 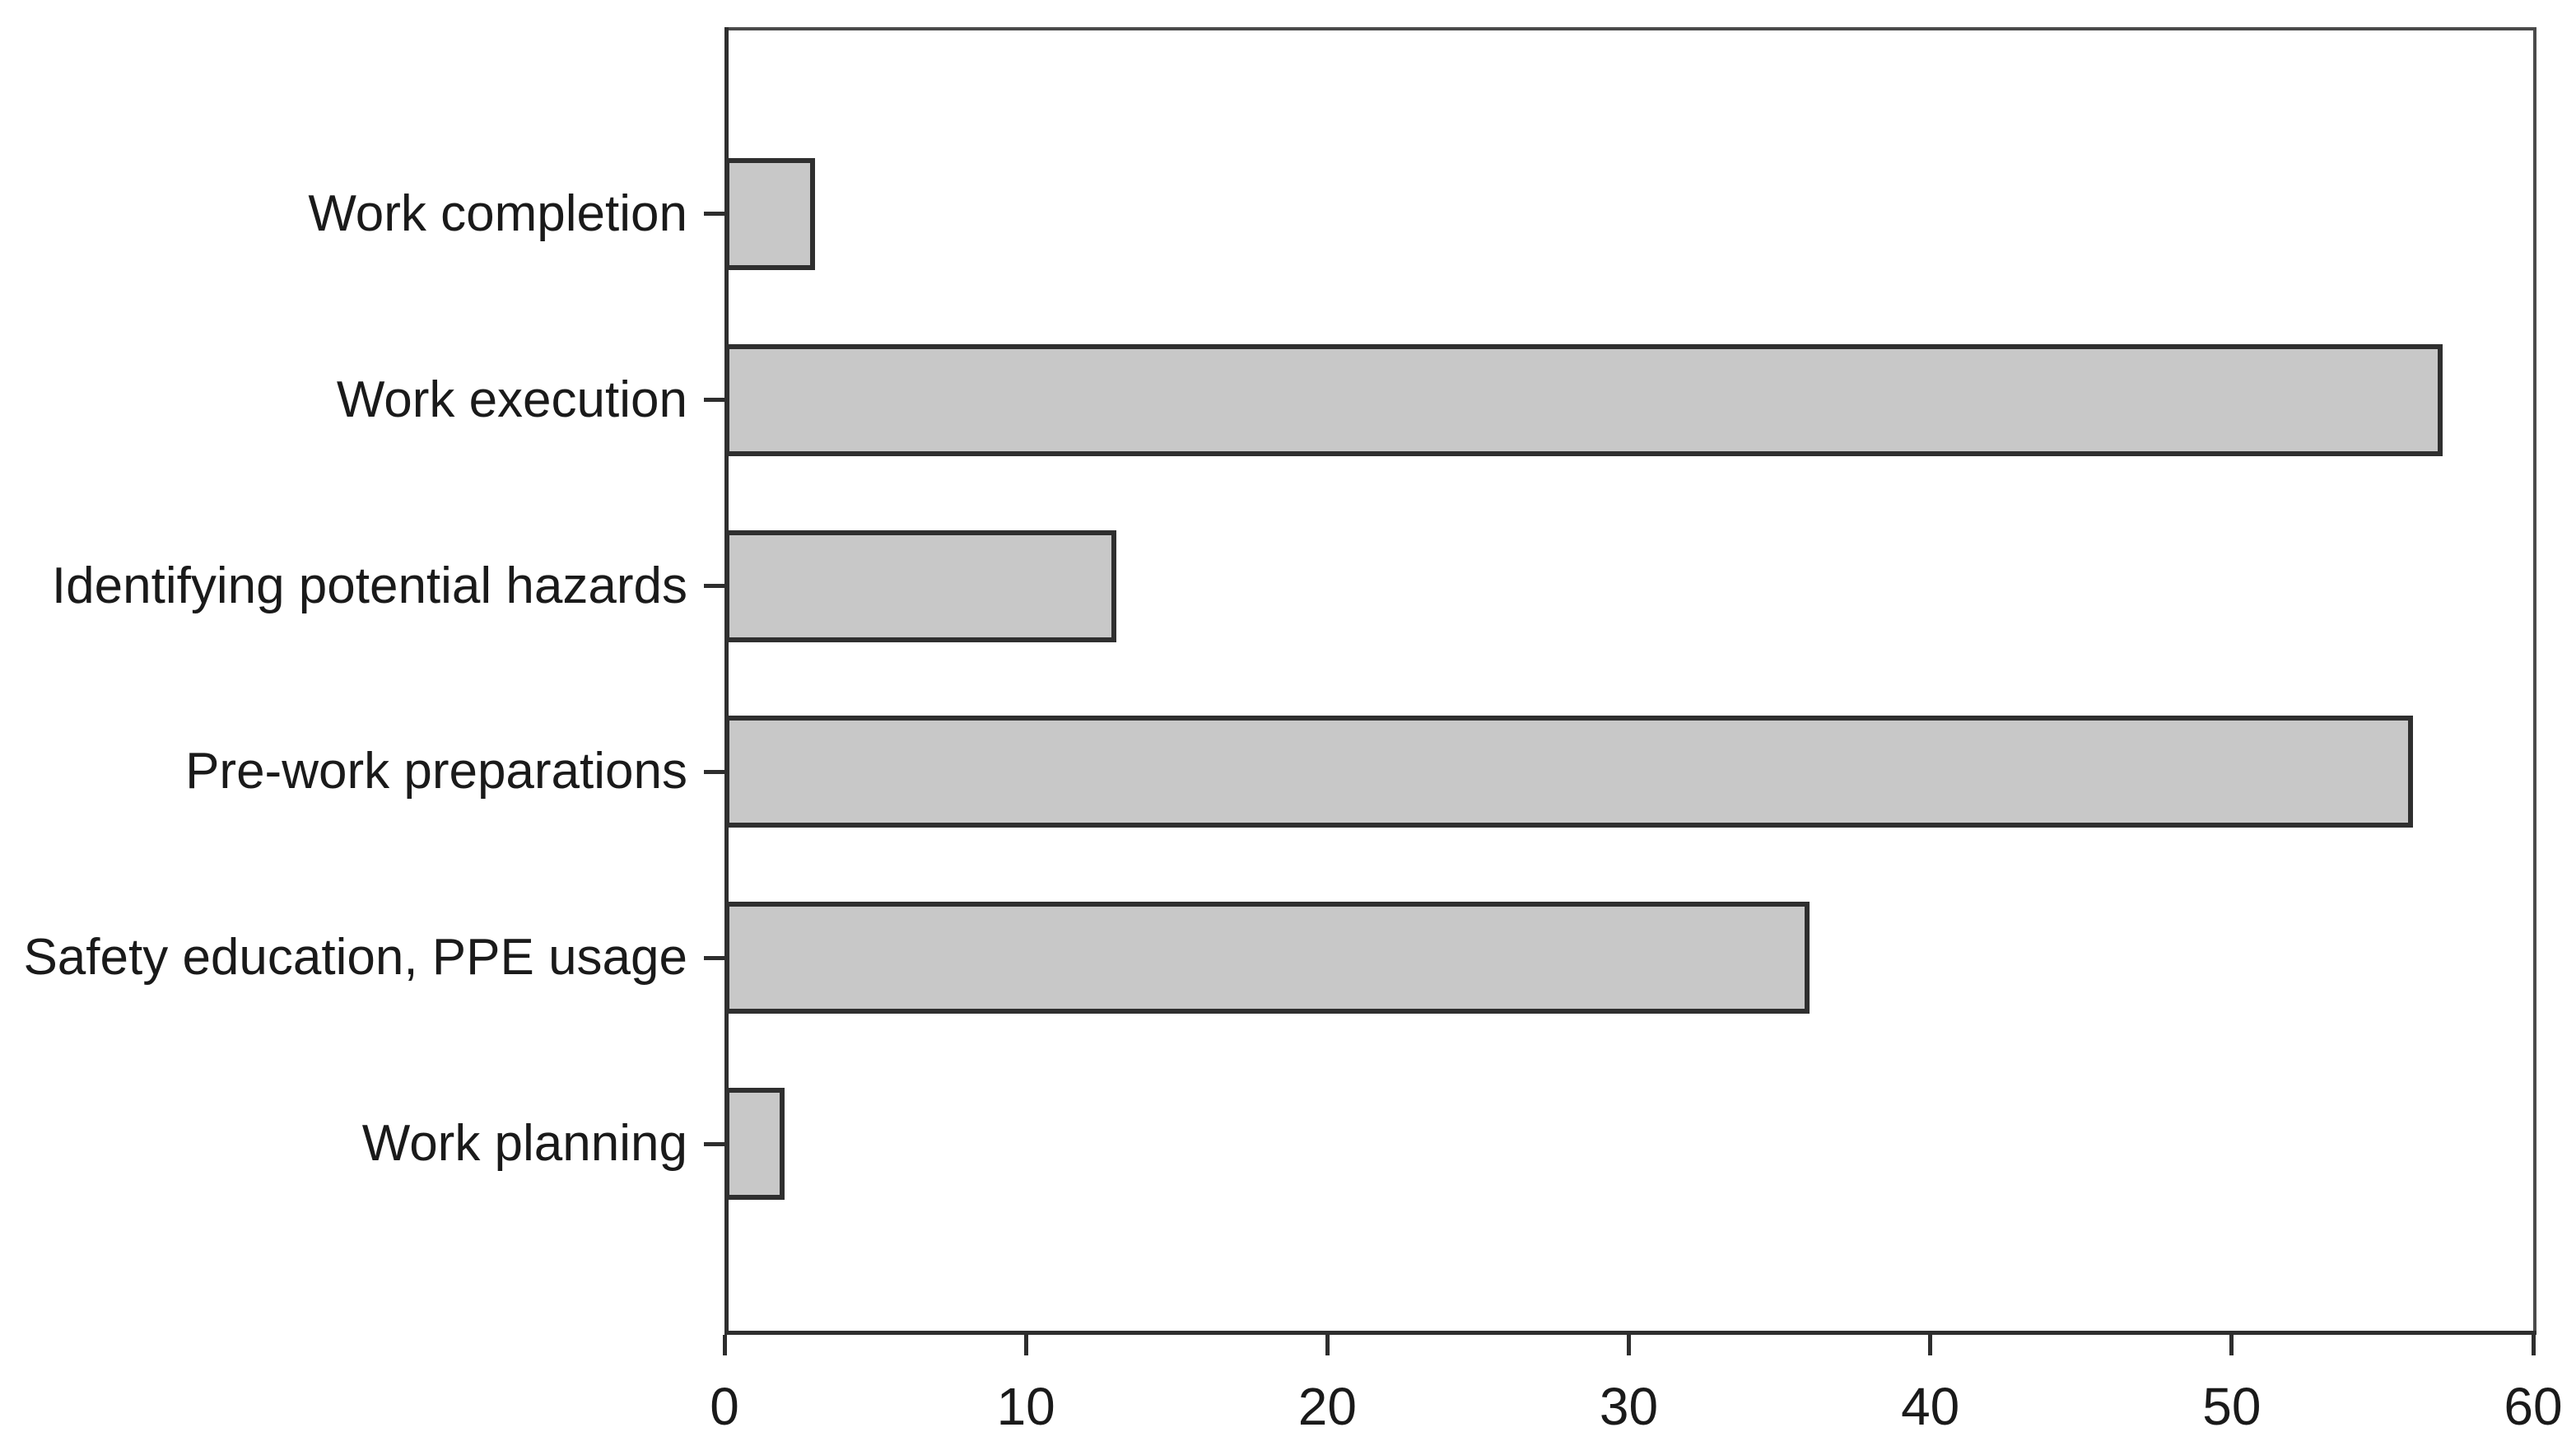 I want to click on category-label: Safety education, PPE usage, so click(x=355, y=958).